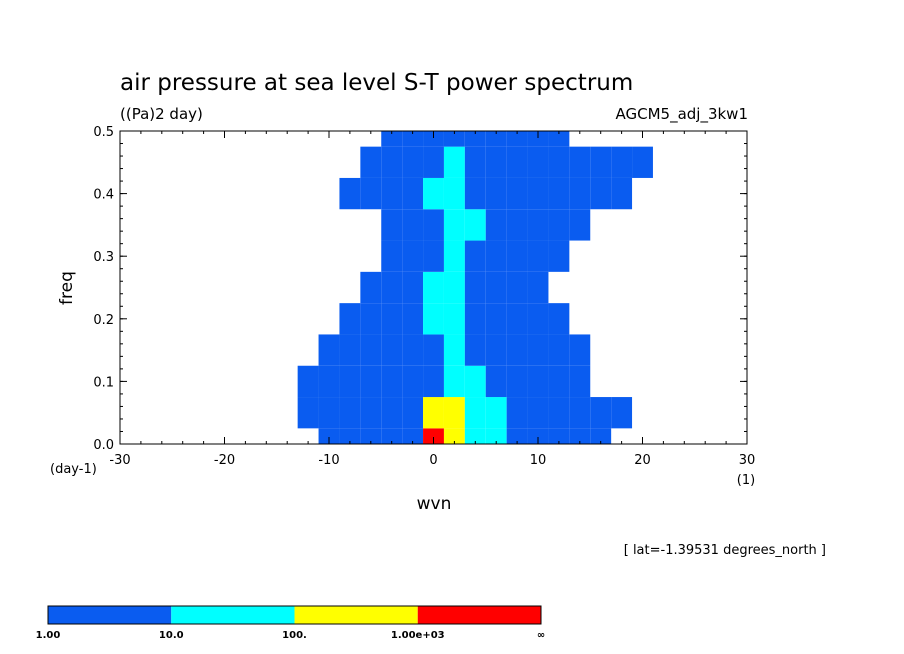 This screenshot has height=654, width=904. I want to click on x-unit-label: (1), so click(746, 480).